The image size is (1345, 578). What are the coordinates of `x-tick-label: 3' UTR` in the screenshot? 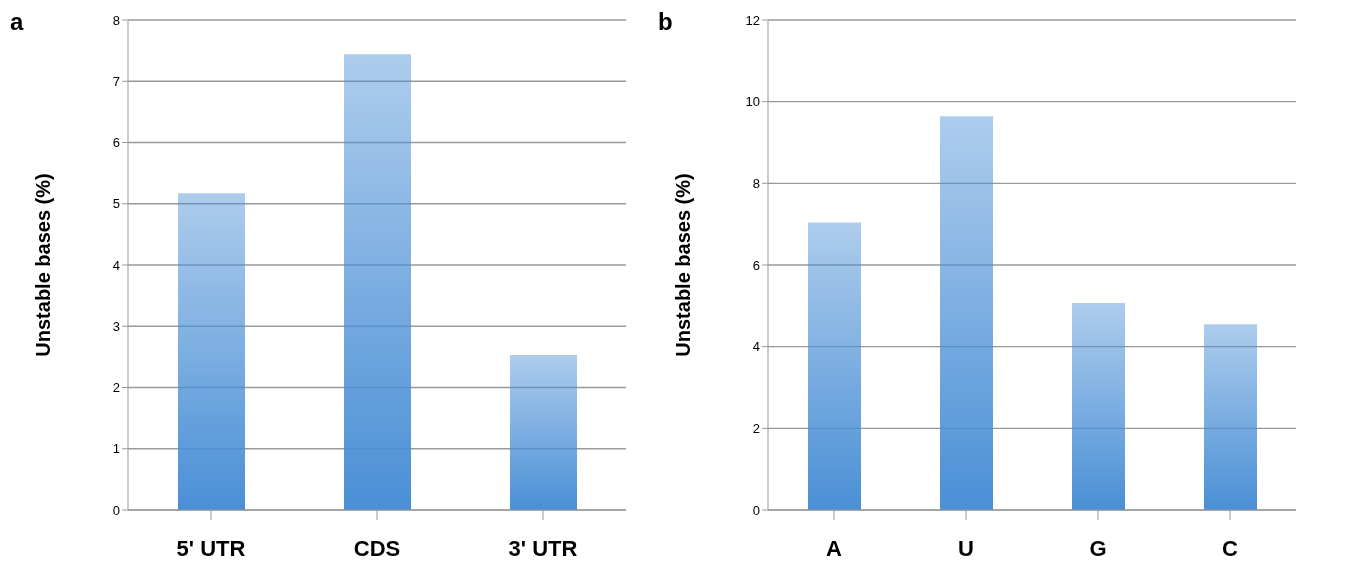 It's located at (543, 548).